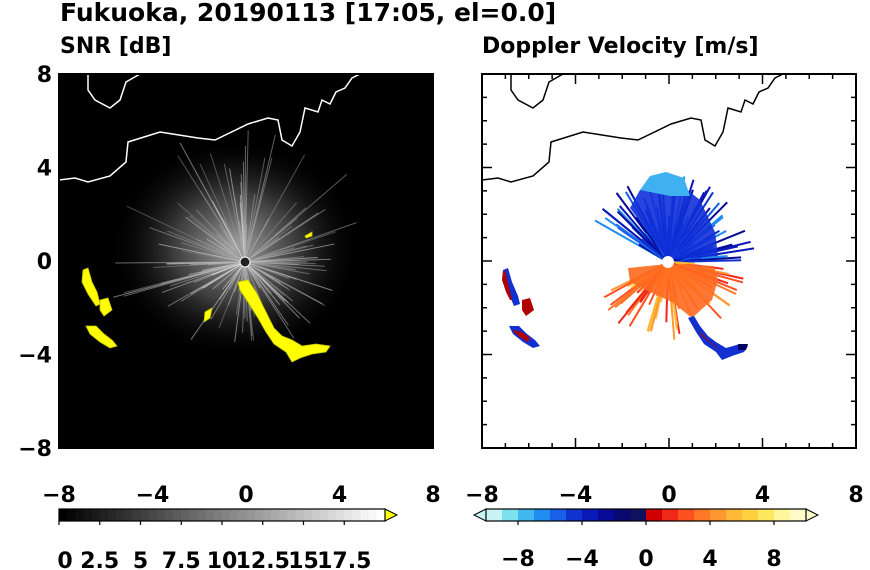  What do you see at coordinates (210, 128) in the screenshot?
I see `coastline-left` at bounding box center [210, 128].